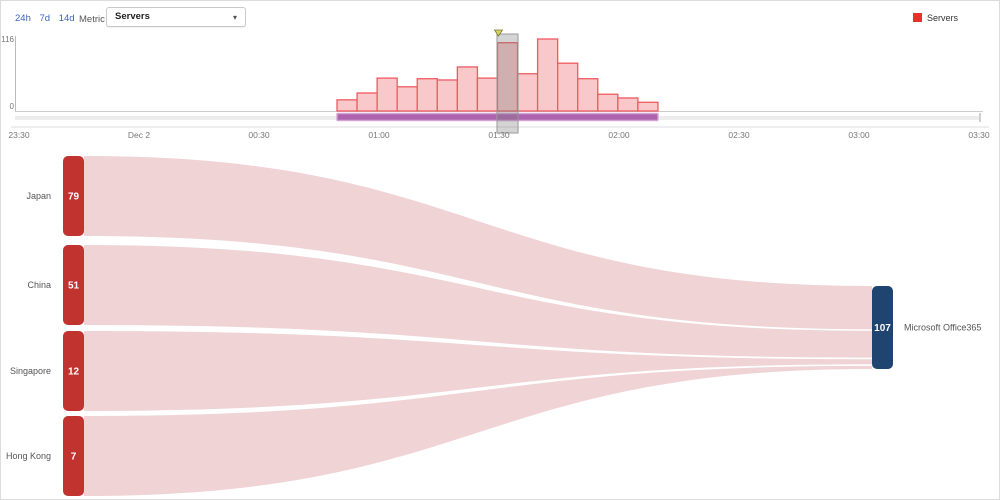  I want to click on histogram-bar-02:05, so click(648, 106).